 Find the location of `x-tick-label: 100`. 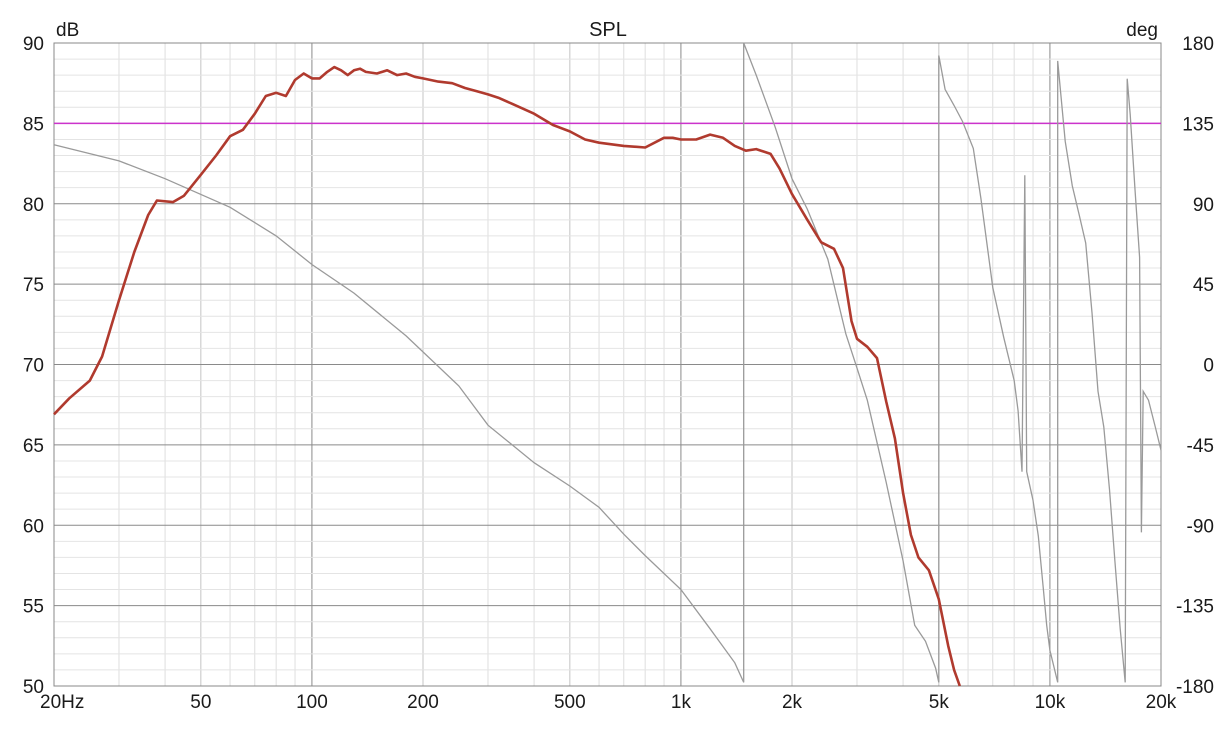

x-tick-label: 100 is located at coordinates (312, 702).